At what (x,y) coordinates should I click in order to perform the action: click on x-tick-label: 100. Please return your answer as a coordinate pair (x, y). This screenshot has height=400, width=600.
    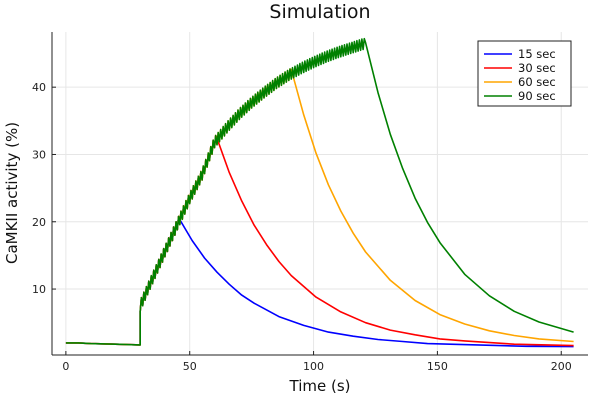
    Looking at the image, I should click on (313, 366).